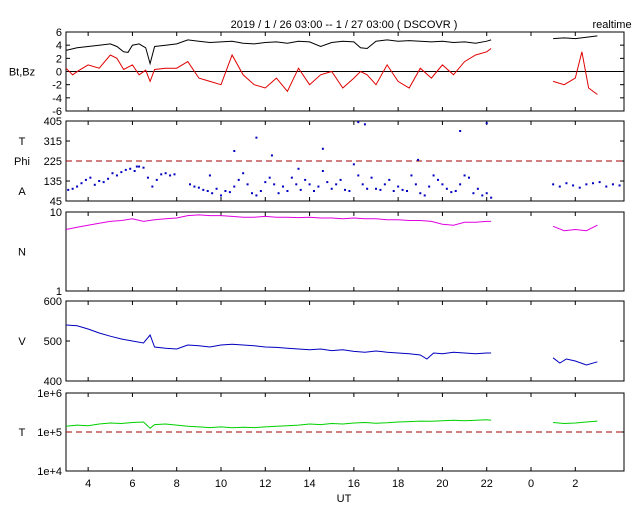 This screenshot has height=517, width=640. I want to click on y-tick-label: -2, so click(57, 86).